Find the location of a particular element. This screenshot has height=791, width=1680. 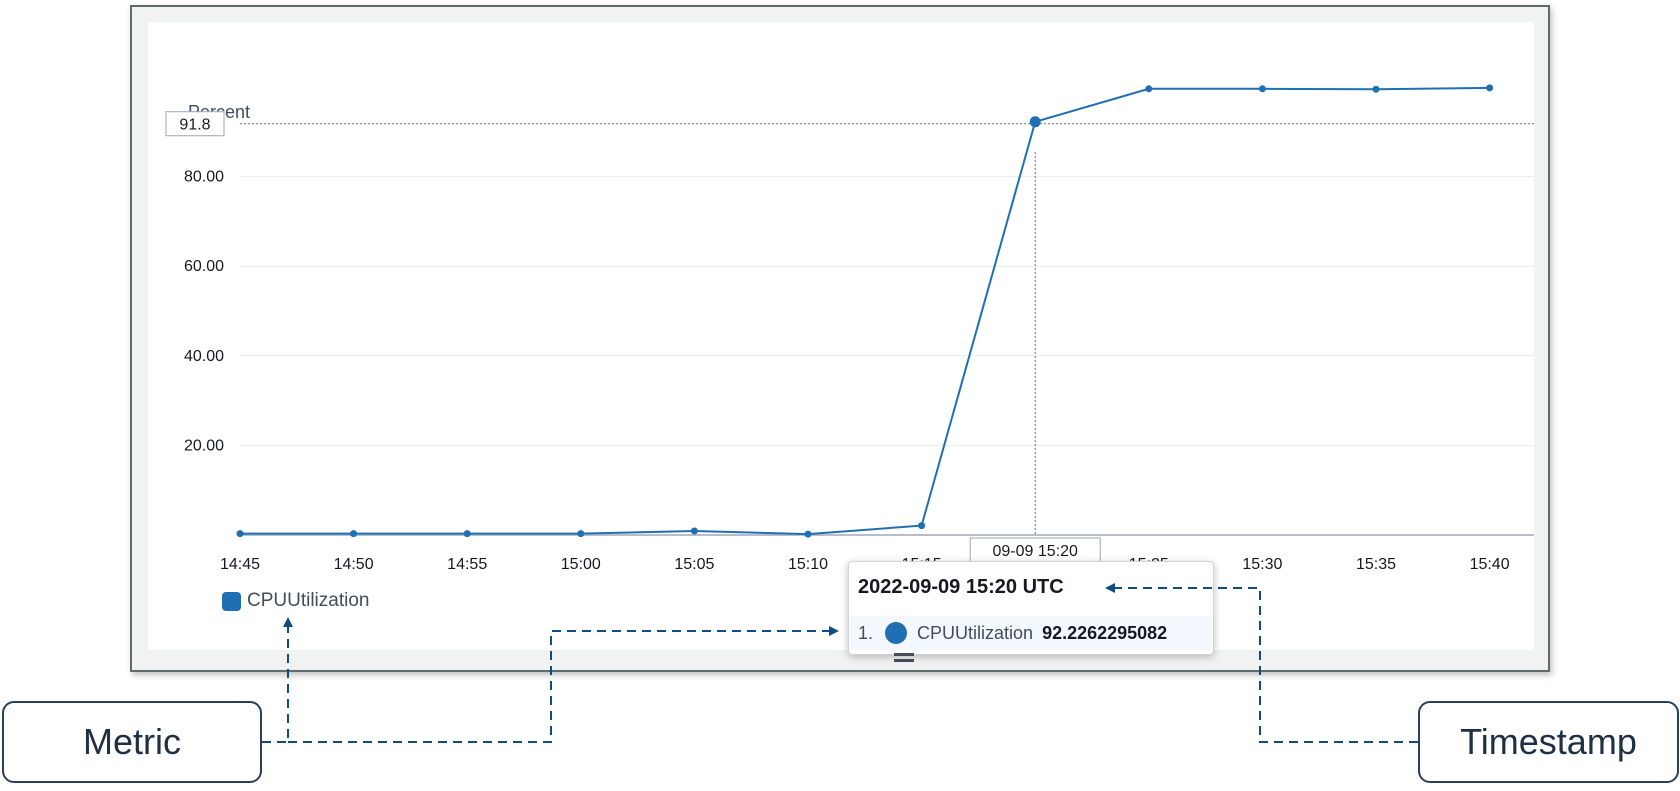

y-tick-label: 20.00 is located at coordinates (204, 445).